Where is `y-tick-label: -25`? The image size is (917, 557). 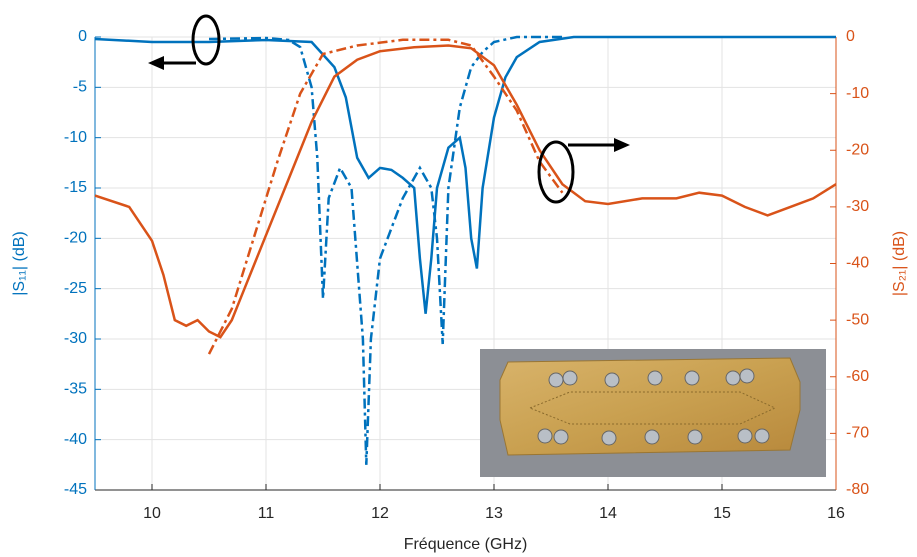
y-tick-label: -25 is located at coordinates (75, 288).